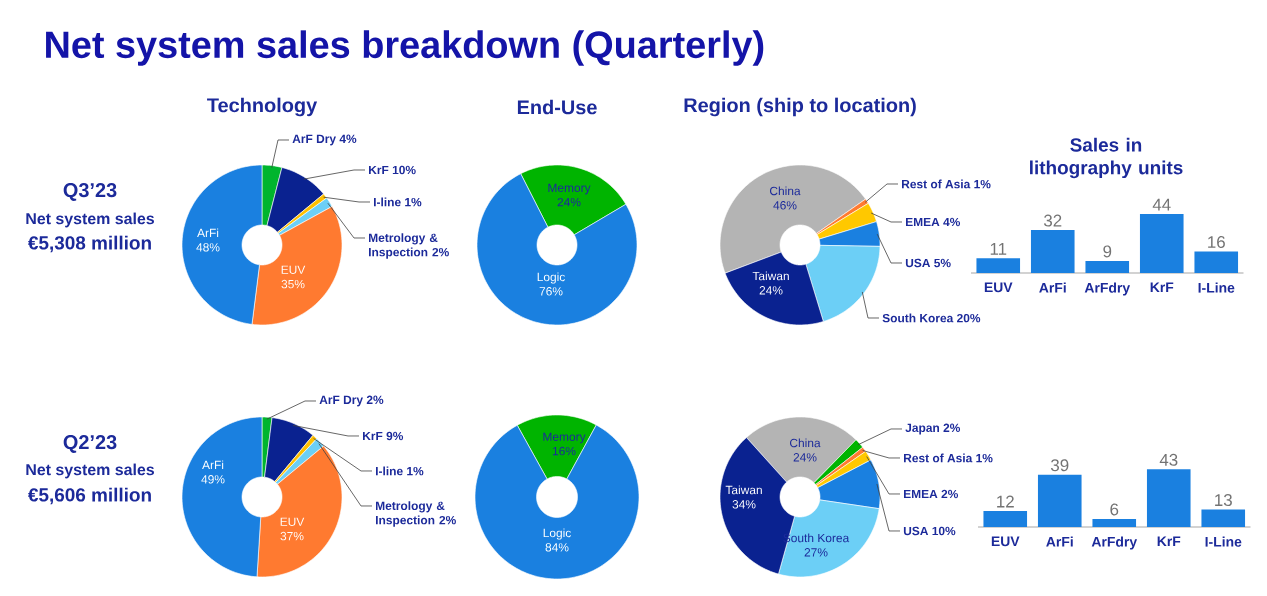 The width and height of the screenshot is (1267, 596). I want to click on data-label: 16, so click(1216, 242).